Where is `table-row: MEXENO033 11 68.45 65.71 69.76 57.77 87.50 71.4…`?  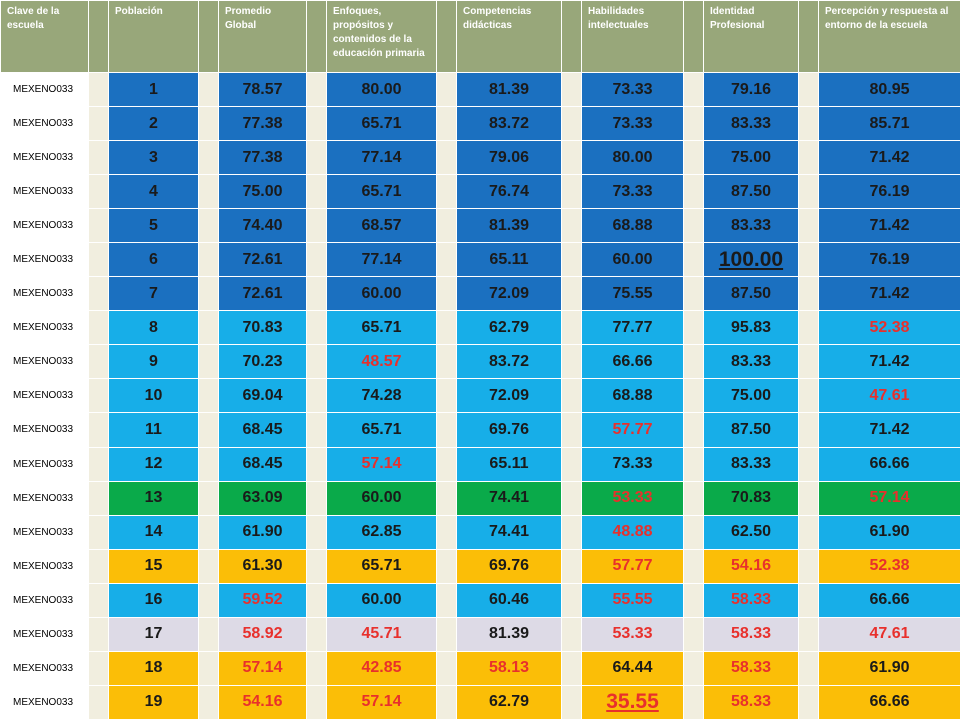 table-row: MEXENO033 11 68.45 65.71 69.76 57.77 87.50 71.4… is located at coordinates (480, 430).